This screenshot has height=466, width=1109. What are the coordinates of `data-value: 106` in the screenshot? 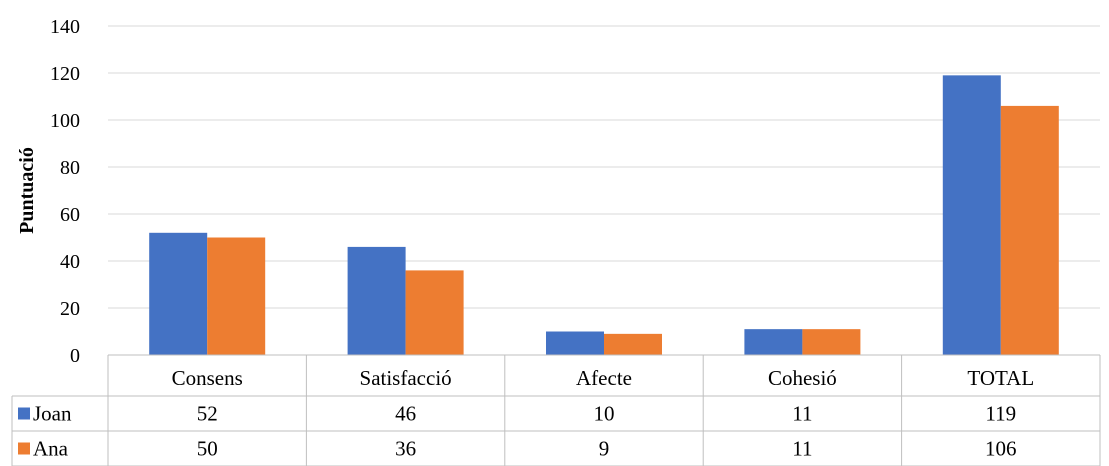 It's located at (1001, 449).